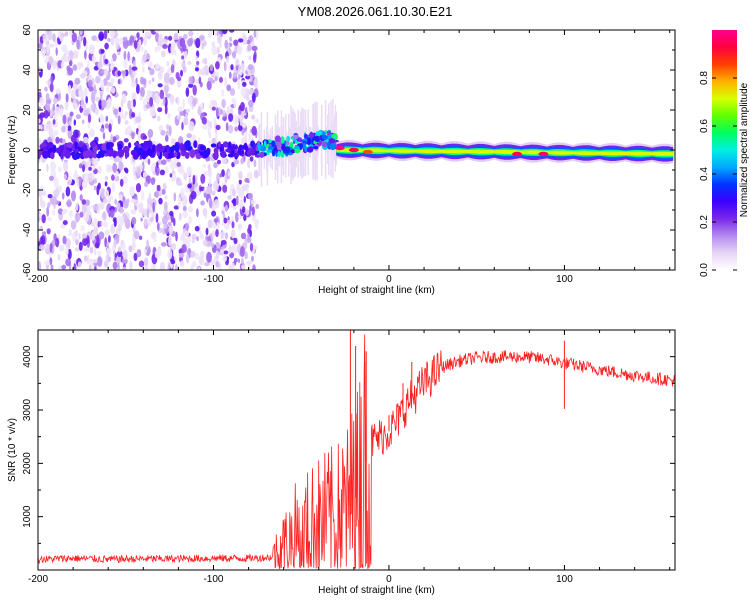 The image size is (750, 600). What do you see at coordinates (376, 290) in the screenshot?
I see `spectrogram-xlabel: Height of straight line (km)` at bounding box center [376, 290].